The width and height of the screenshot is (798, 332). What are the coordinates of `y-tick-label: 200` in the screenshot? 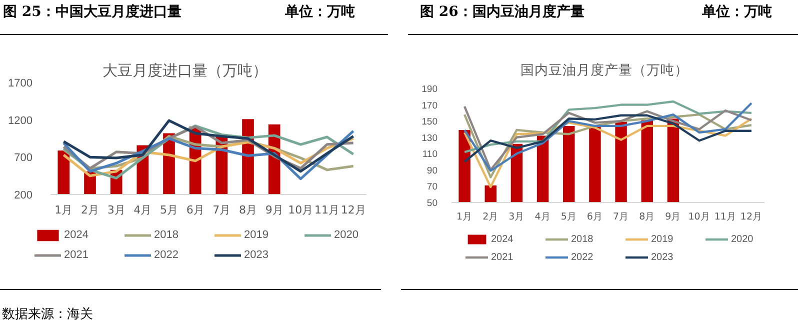 It's located at (23, 196).